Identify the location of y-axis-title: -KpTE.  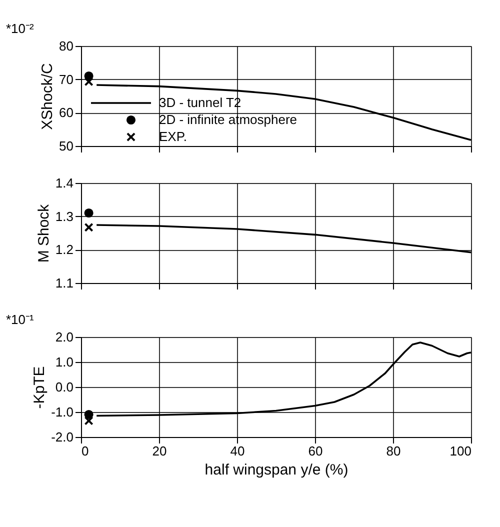
(39, 387).